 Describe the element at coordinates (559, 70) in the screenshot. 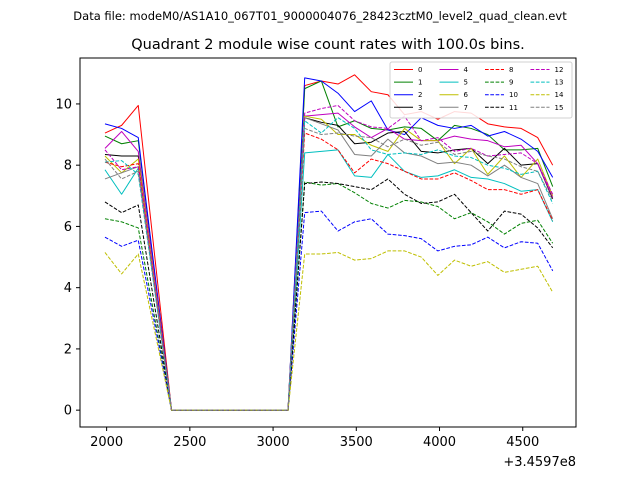

I see `legend-label-12: 12` at that location.